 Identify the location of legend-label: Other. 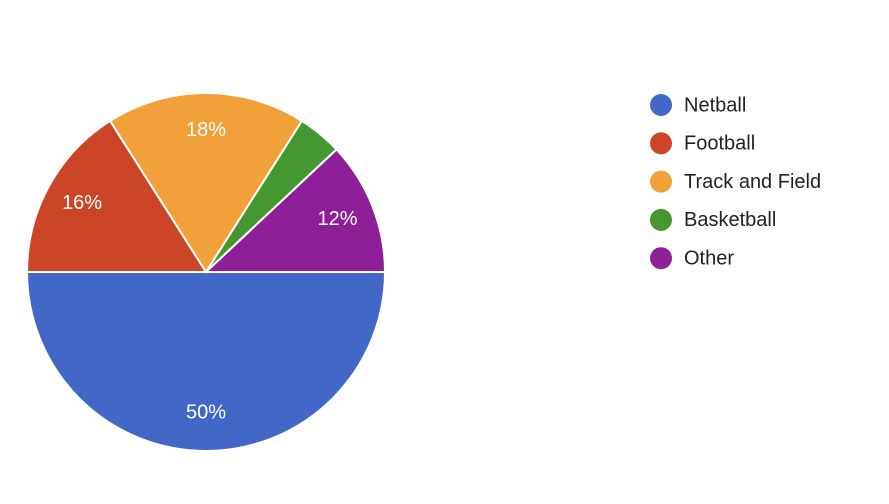
(709, 258).